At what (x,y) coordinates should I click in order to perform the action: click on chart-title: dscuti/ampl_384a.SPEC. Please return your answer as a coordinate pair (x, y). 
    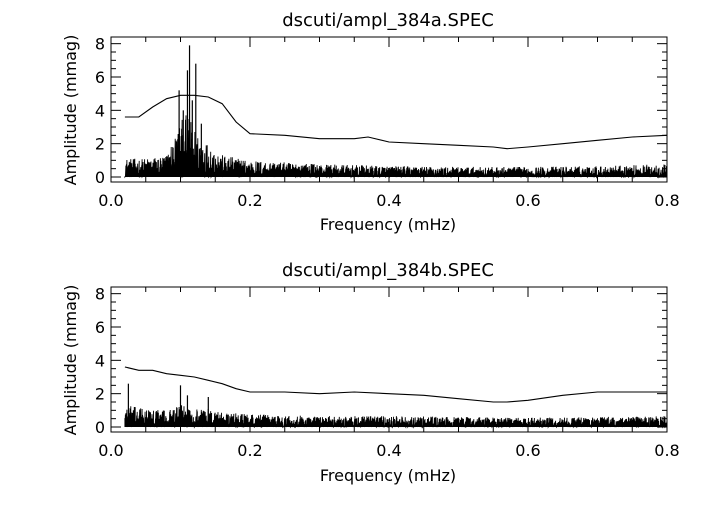
    Looking at the image, I should click on (388, 20).